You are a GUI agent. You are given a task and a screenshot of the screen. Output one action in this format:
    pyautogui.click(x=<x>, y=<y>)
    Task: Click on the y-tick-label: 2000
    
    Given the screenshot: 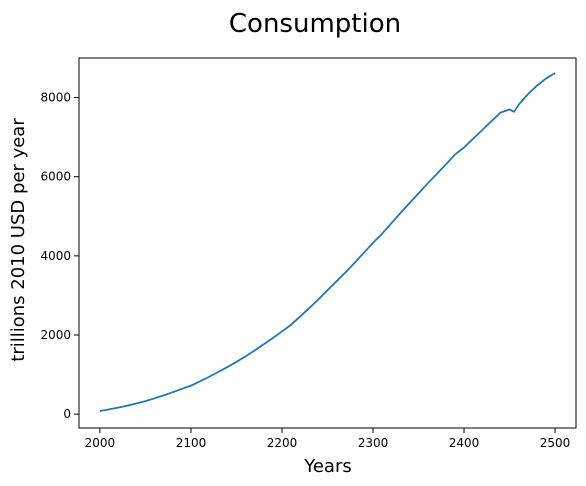 What is the action you would take?
    pyautogui.click(x=55, y=335)
    